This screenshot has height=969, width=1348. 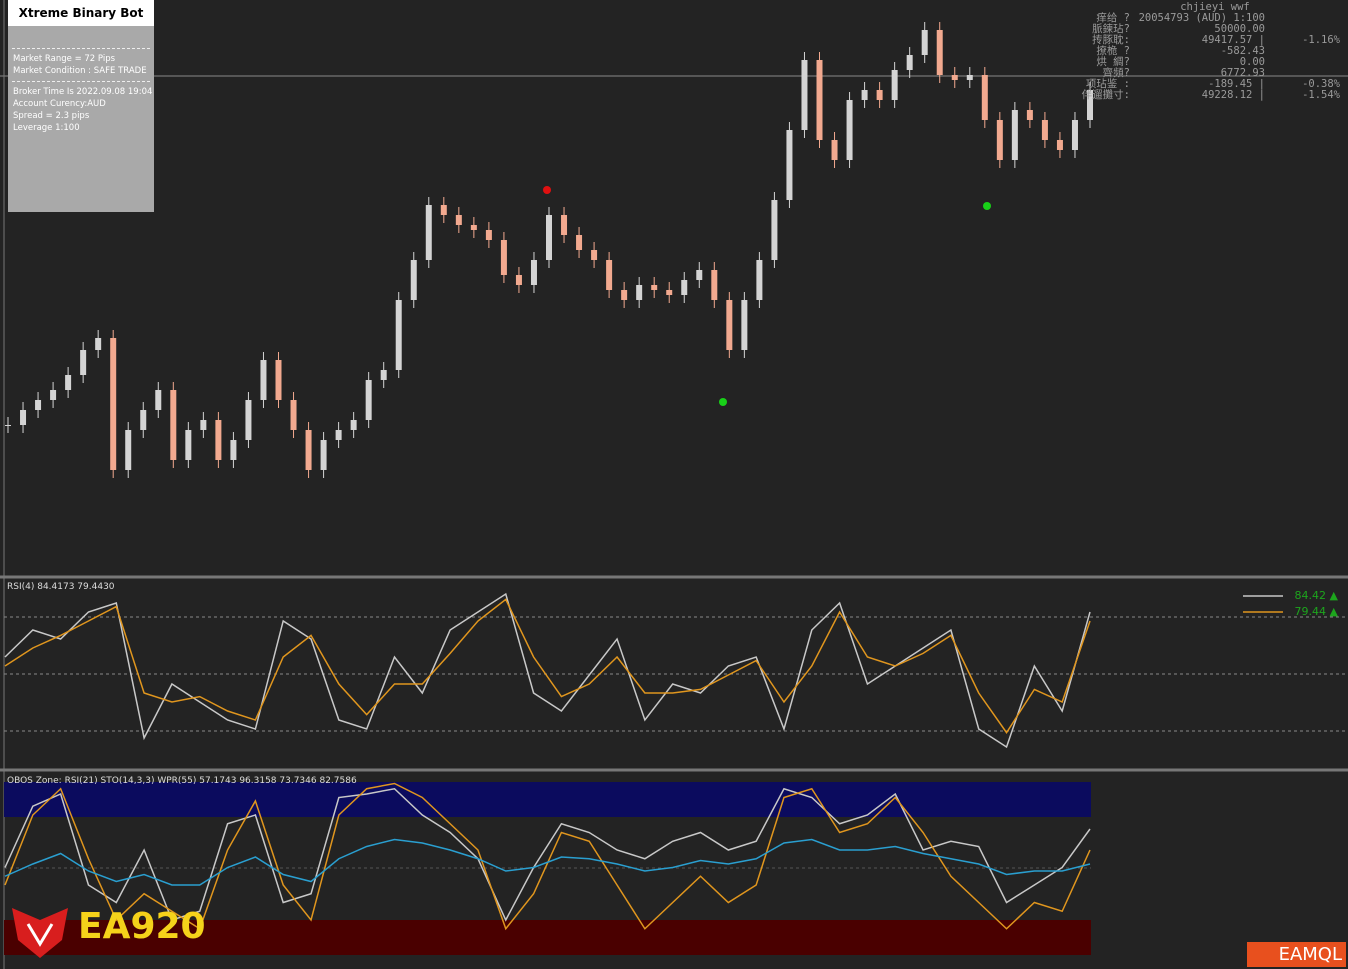 I want to click on panel-title: Xtreme Binary Bot, so click(x=81, y=13).